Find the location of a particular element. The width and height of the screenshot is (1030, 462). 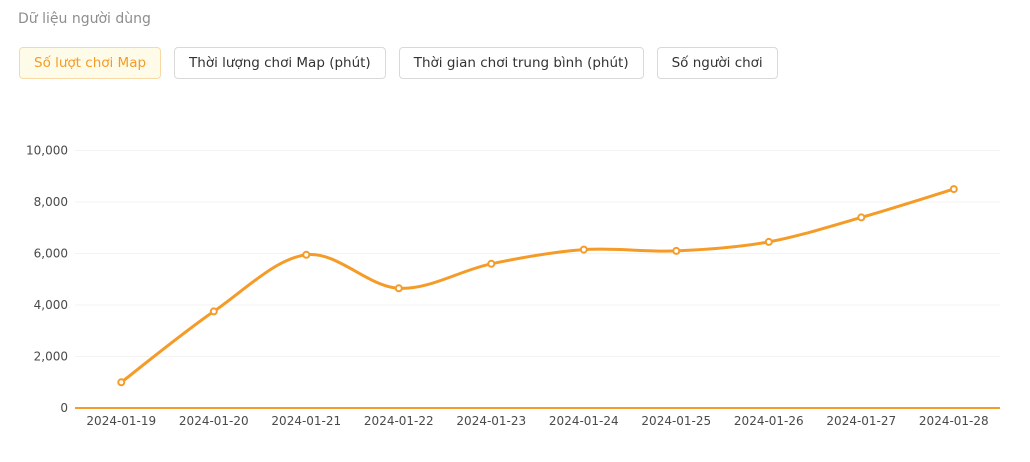

svg-text: 2024-01-24 is located at coordinates (584, 421).